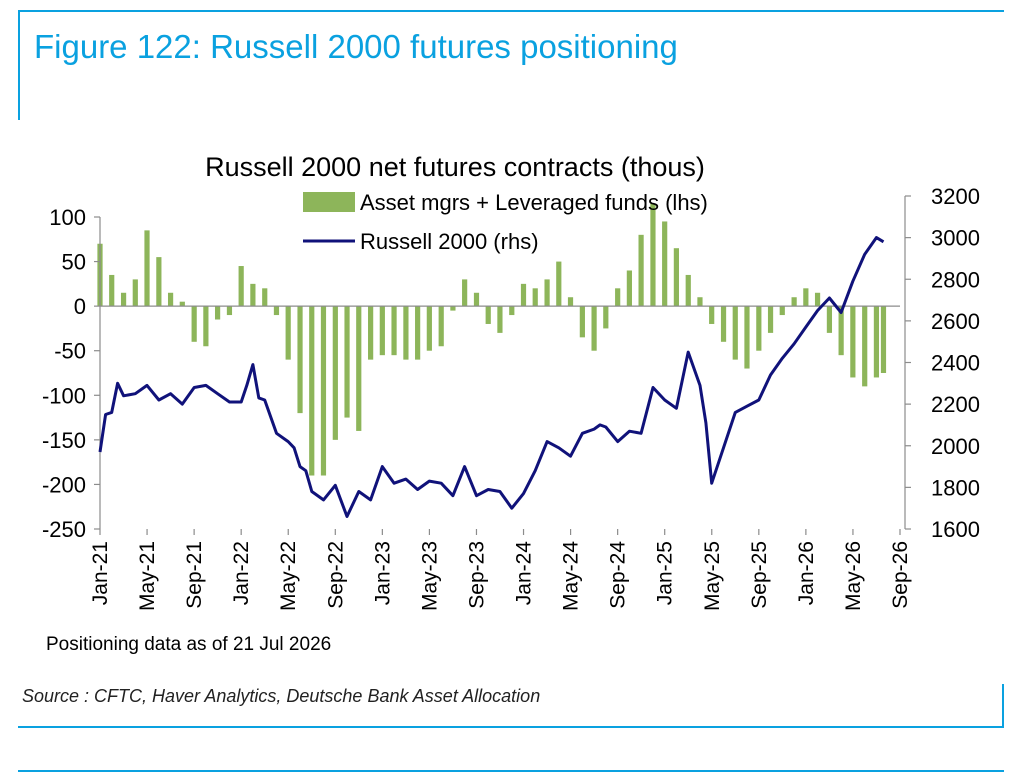 Image resolution: width=1024 pixels, height=776 pixels. What do you see at coordinates (64, 484) in the screenshot?
I see `left-tick-label: -200` at bounding box center [64, 484].